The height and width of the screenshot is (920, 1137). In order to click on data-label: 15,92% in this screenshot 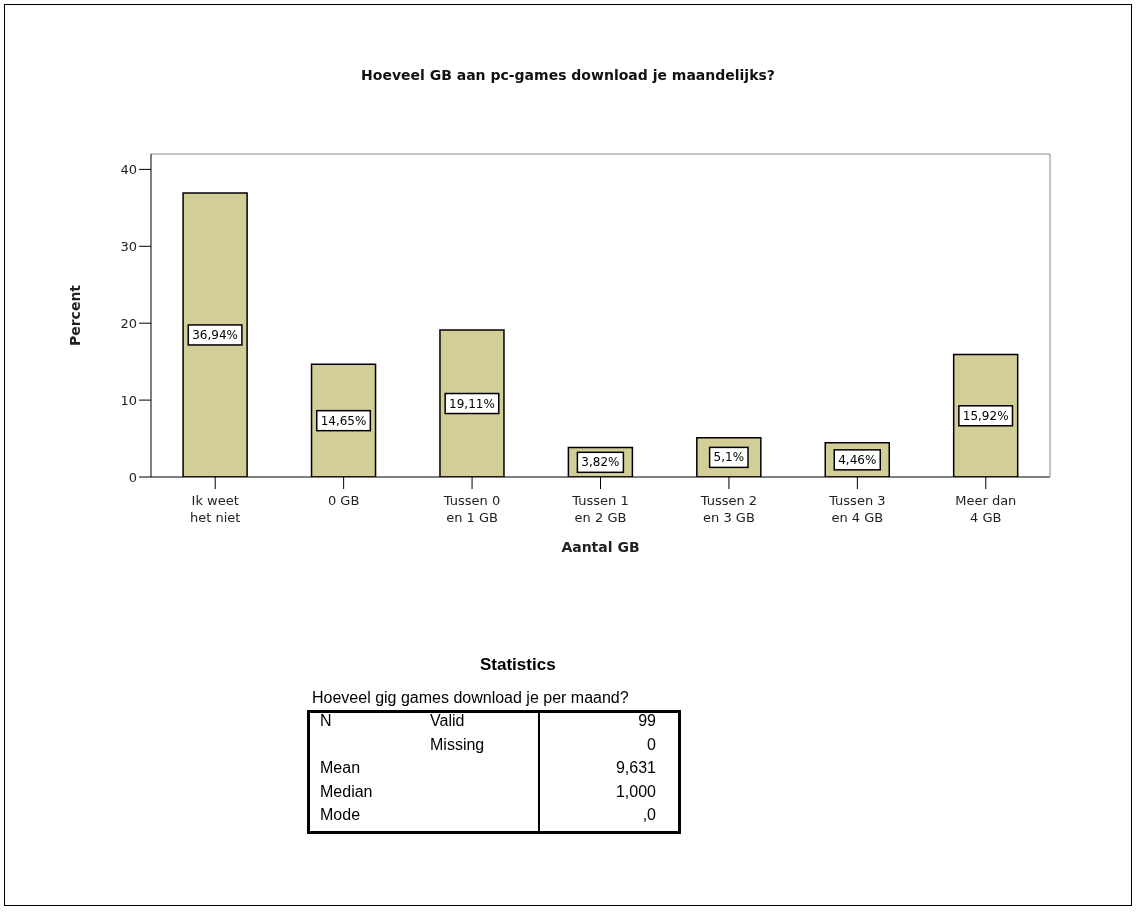, I will do `click(985, 415)`.